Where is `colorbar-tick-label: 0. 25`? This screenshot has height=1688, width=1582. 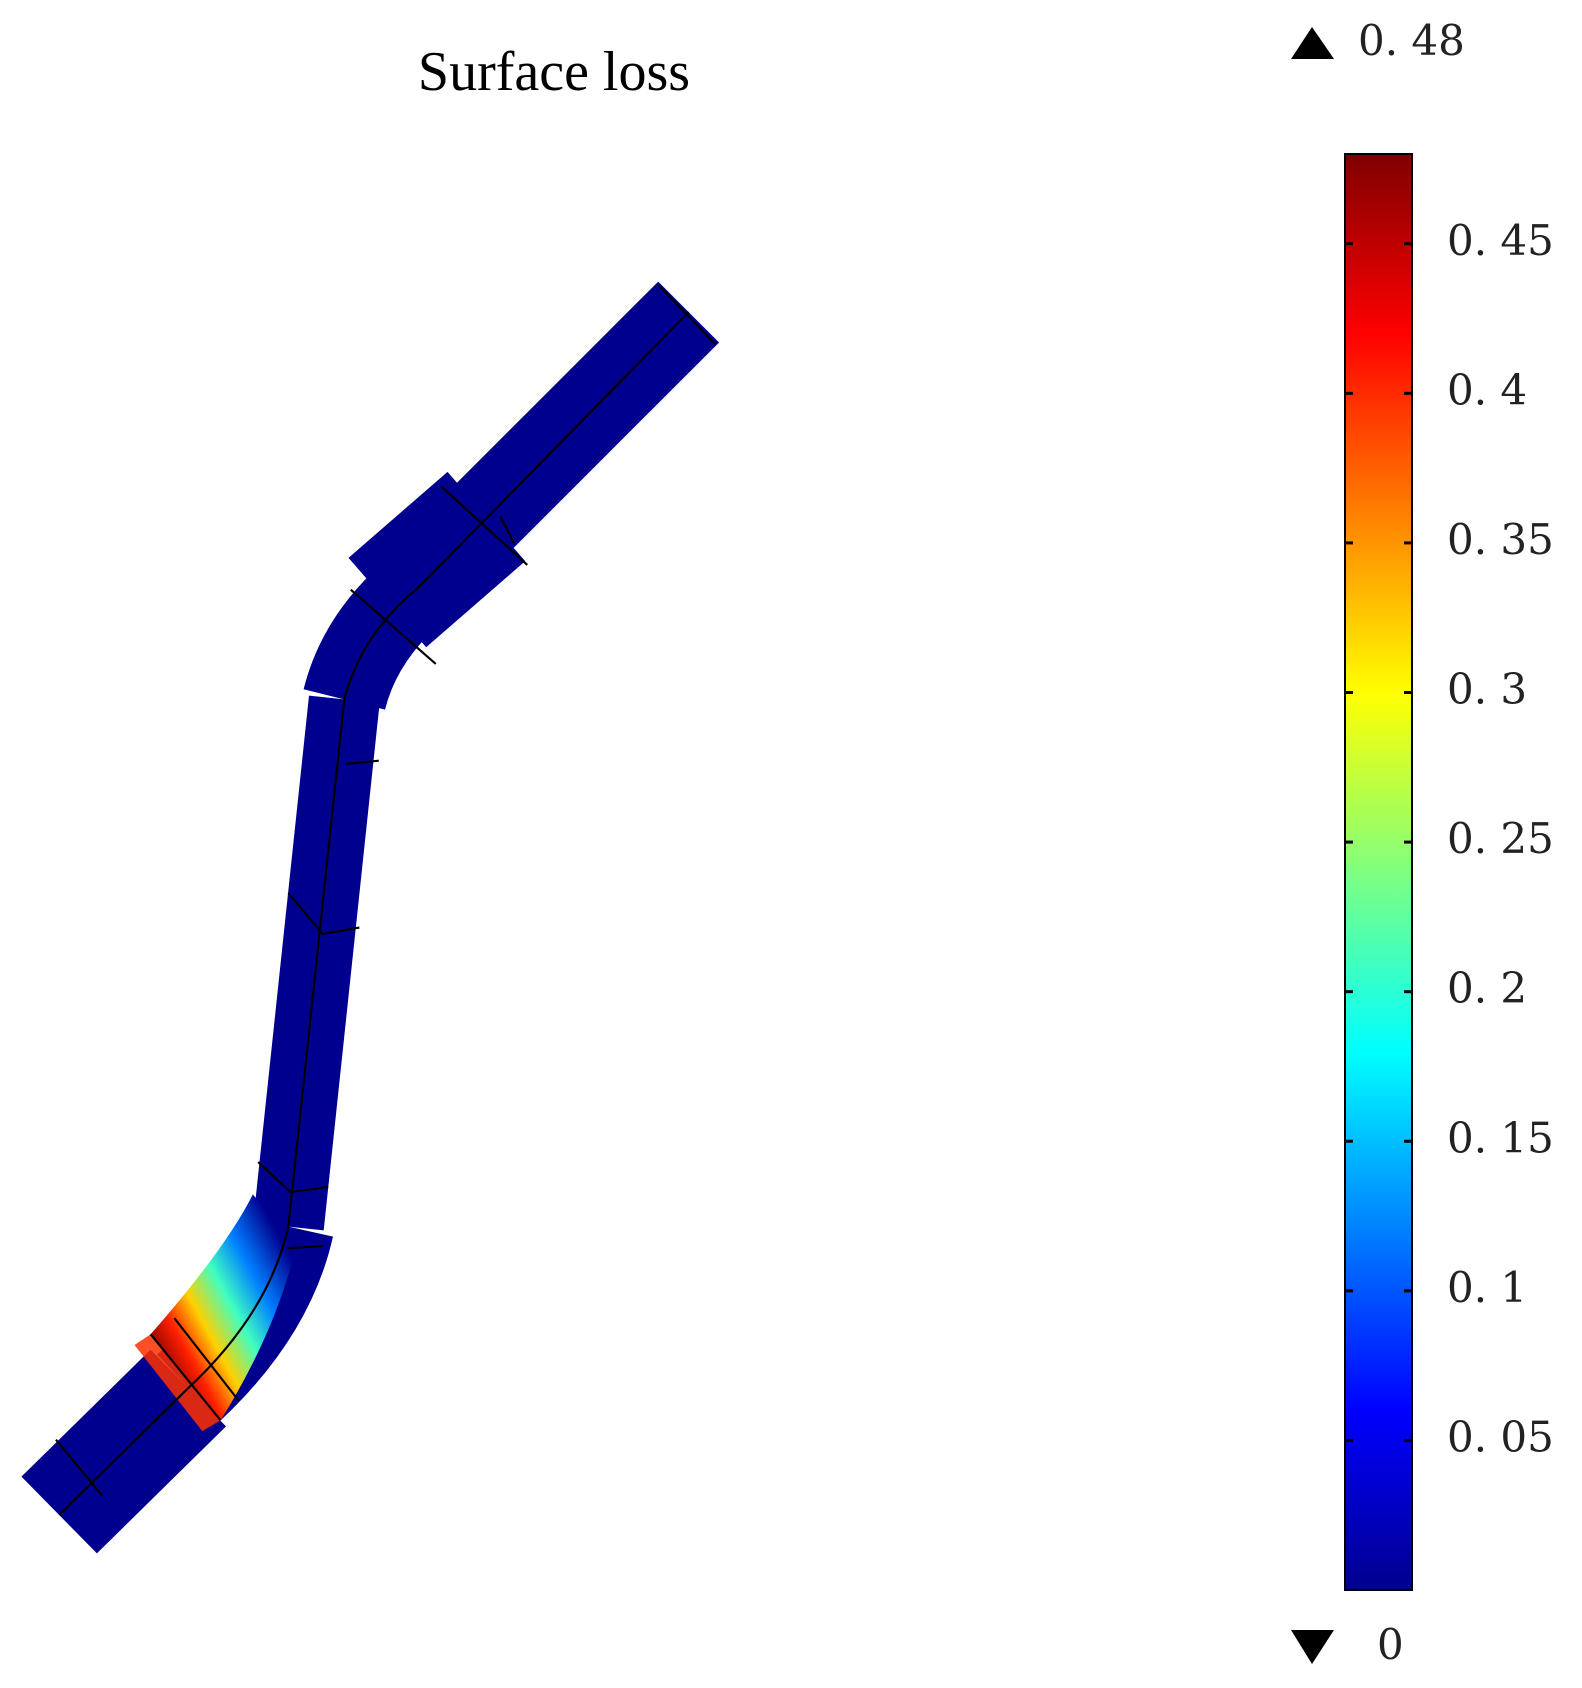 colorbar-tick-label: 0. 25 is located at coordinates (1500, 838).